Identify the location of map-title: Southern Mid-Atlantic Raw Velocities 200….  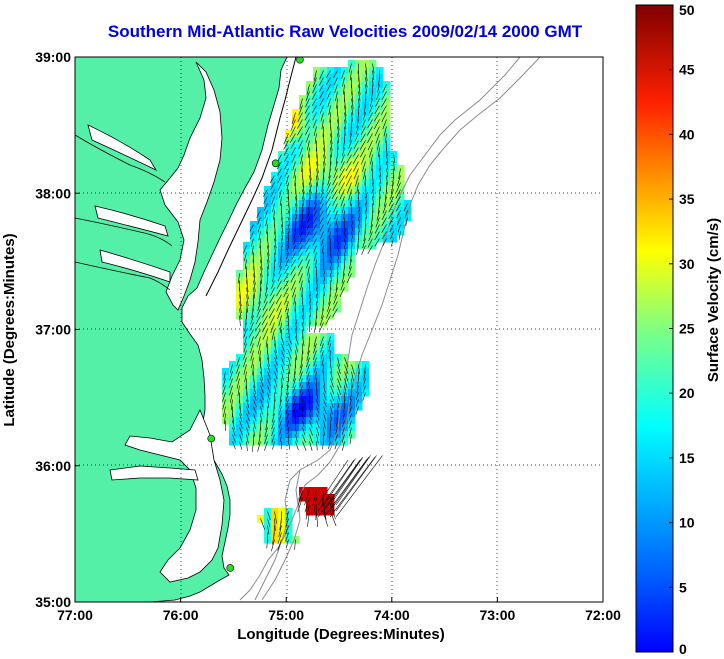
(345, 31).